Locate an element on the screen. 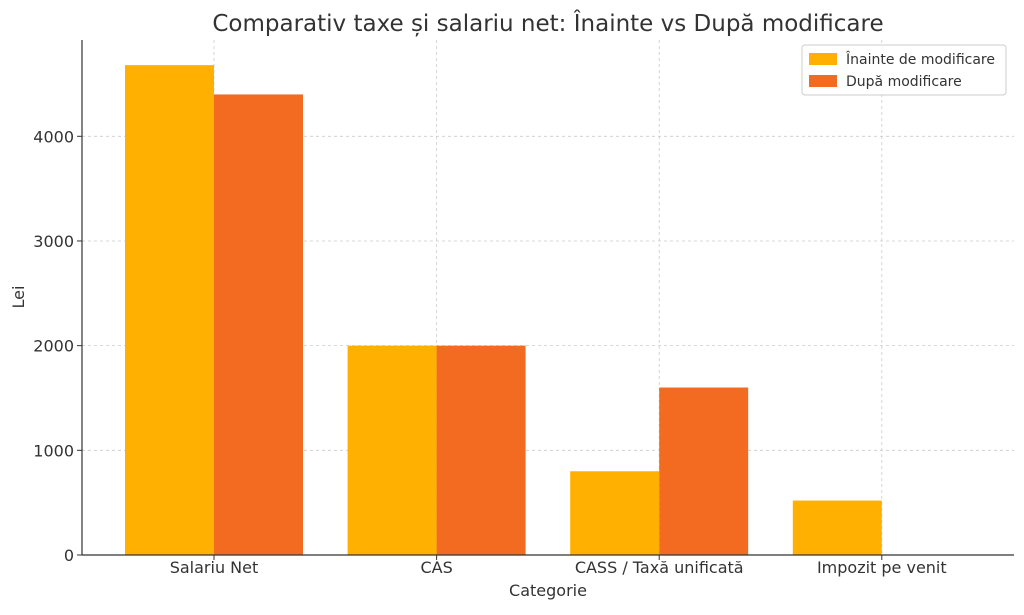  legend: Înainte de modificare După modificare is located at coordinates (904, 70).